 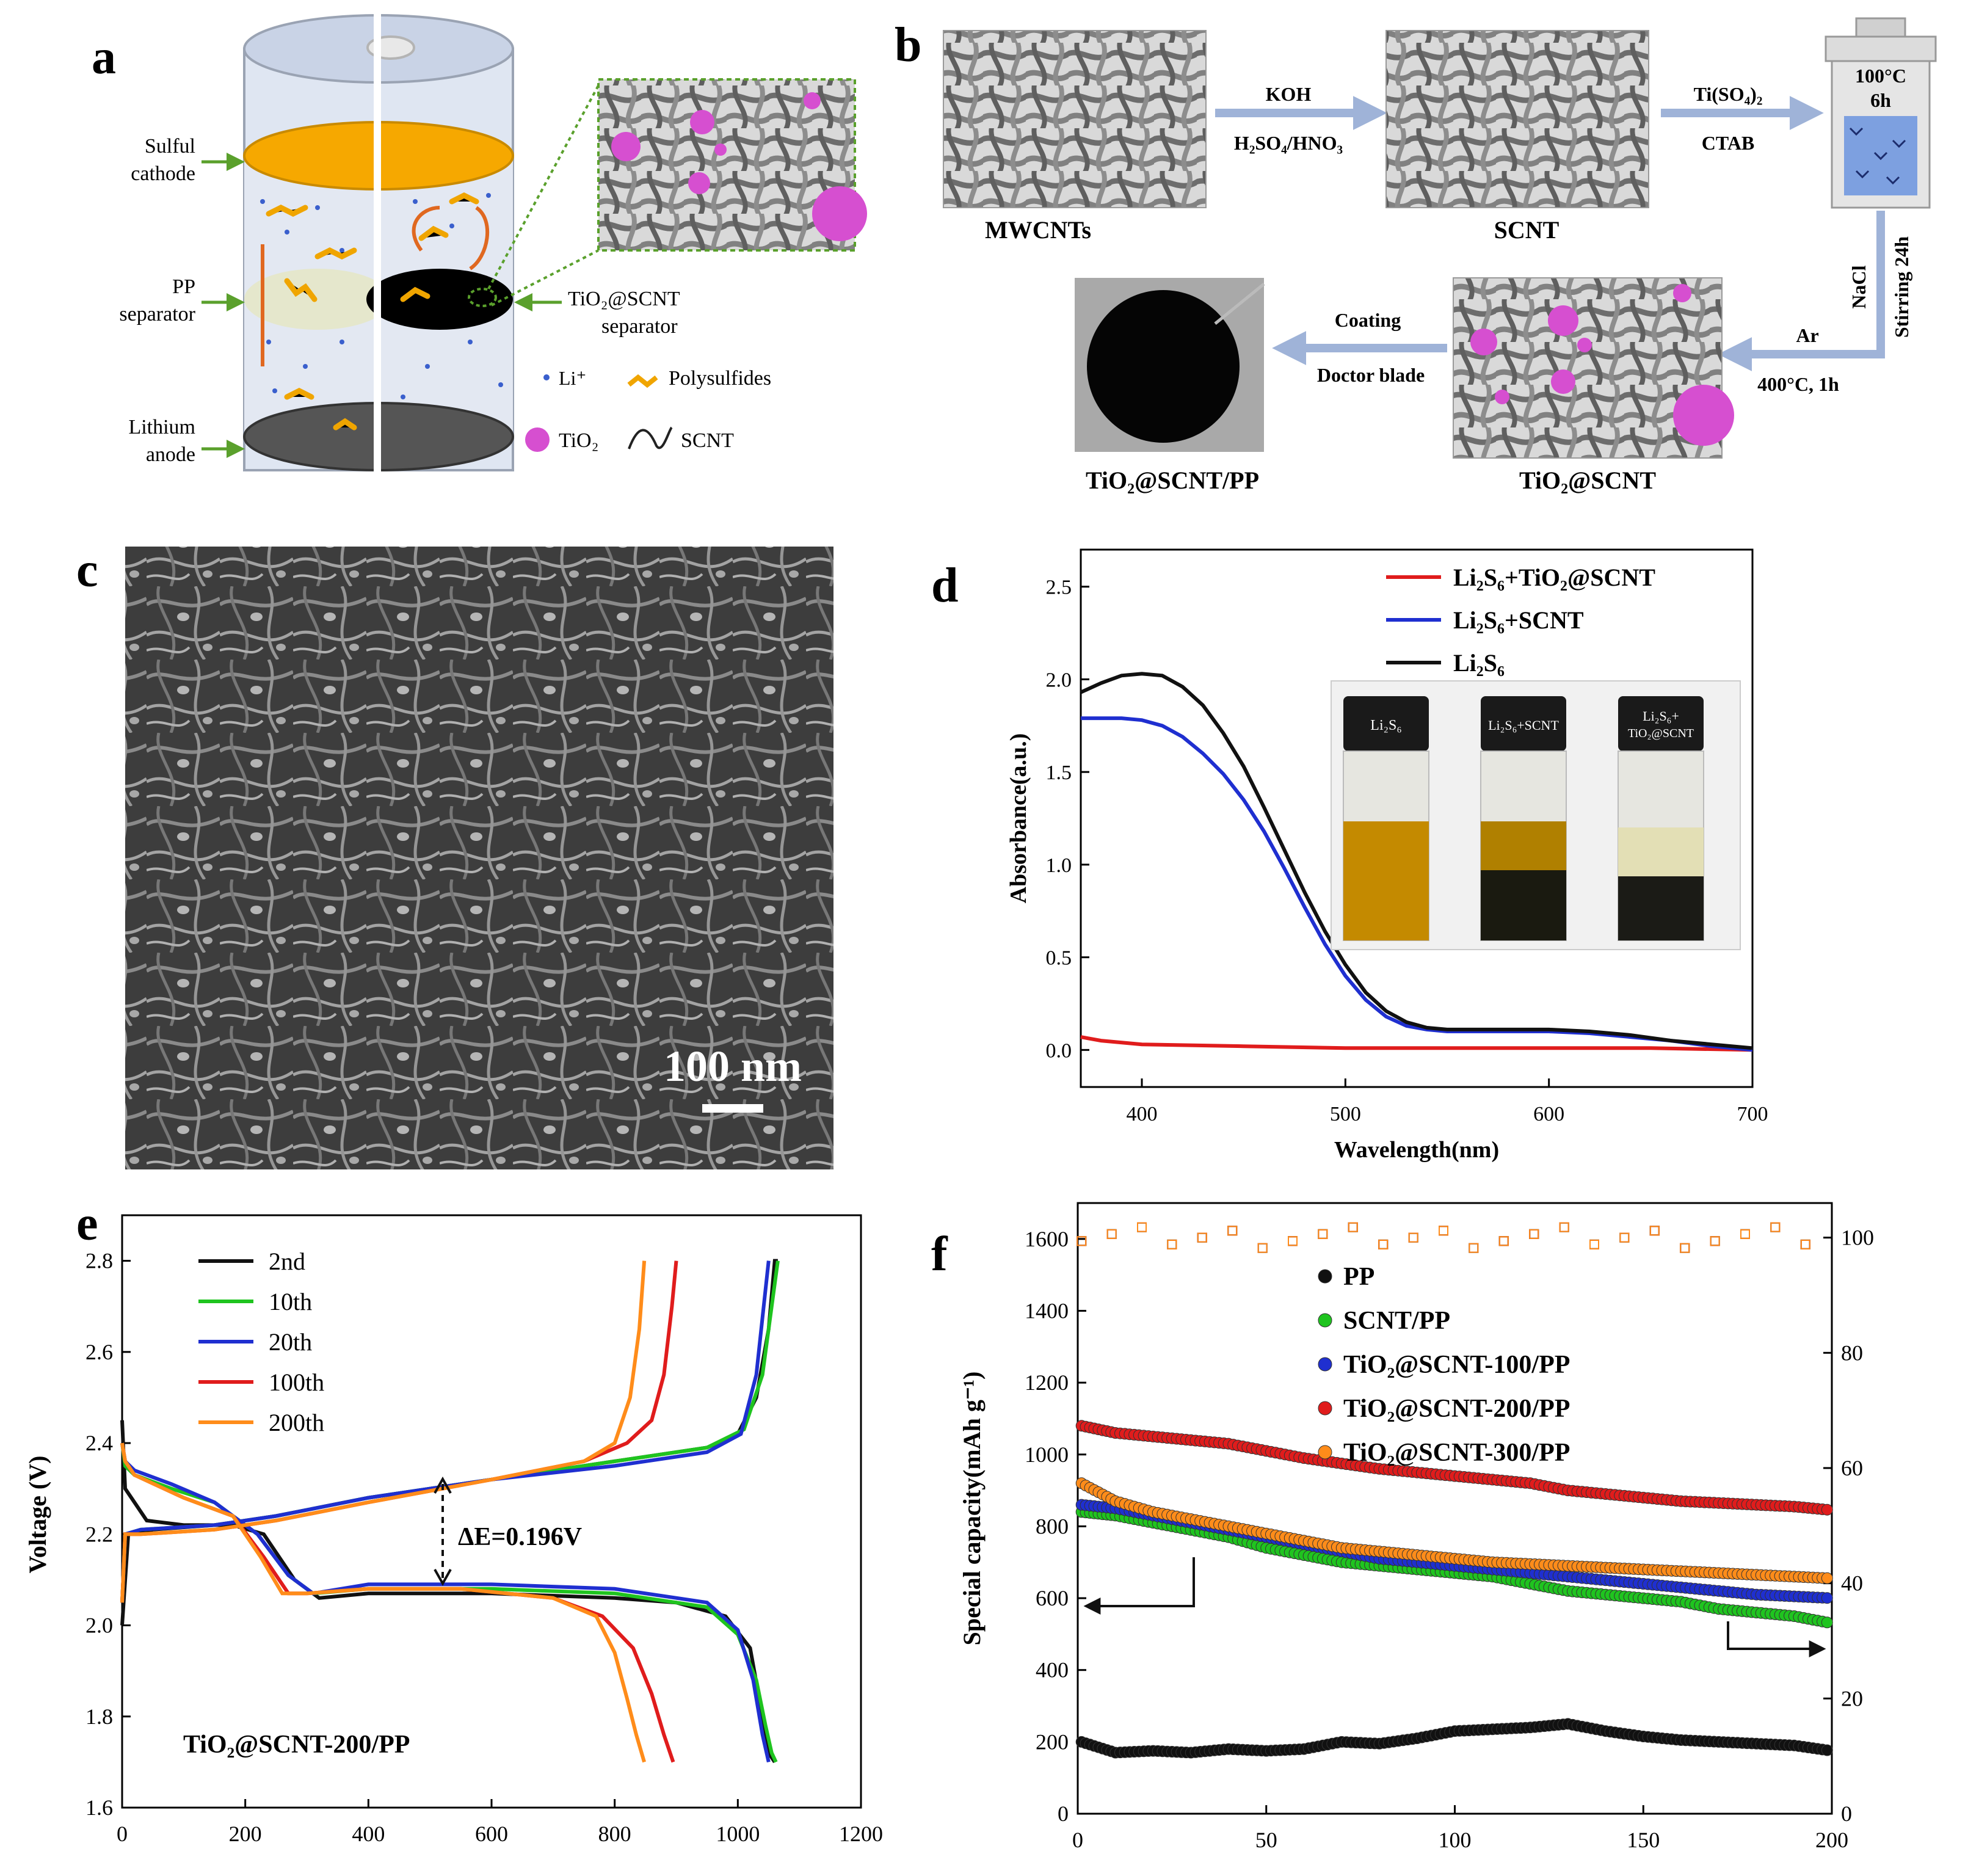 I want to click on y-tick-label: 1.8, so click(x=99, y=1717).